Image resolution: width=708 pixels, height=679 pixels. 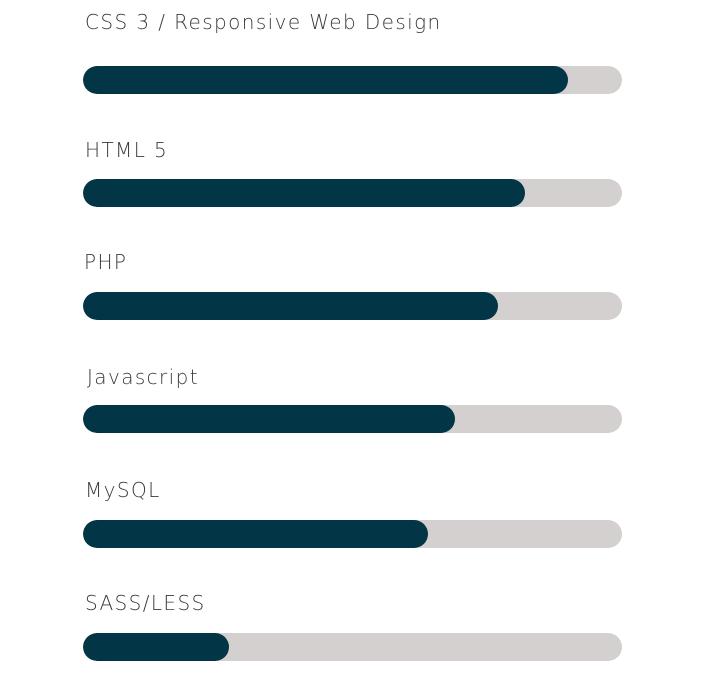 What do you see at coordinates (123, 490) in the screenshot?
I see `skill-label: MySQL` at bounding box center [123, 490].